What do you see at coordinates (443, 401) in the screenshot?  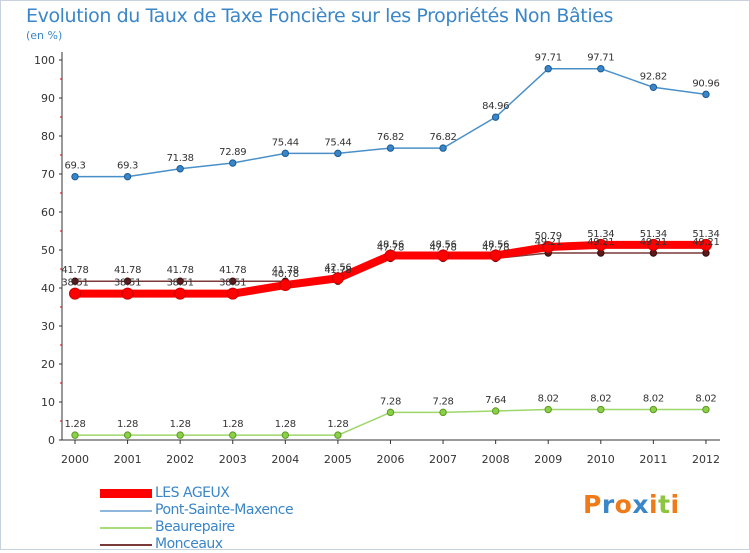 I see `data-label-beaurepaire: 7.28` at bounding box center [443, 401].